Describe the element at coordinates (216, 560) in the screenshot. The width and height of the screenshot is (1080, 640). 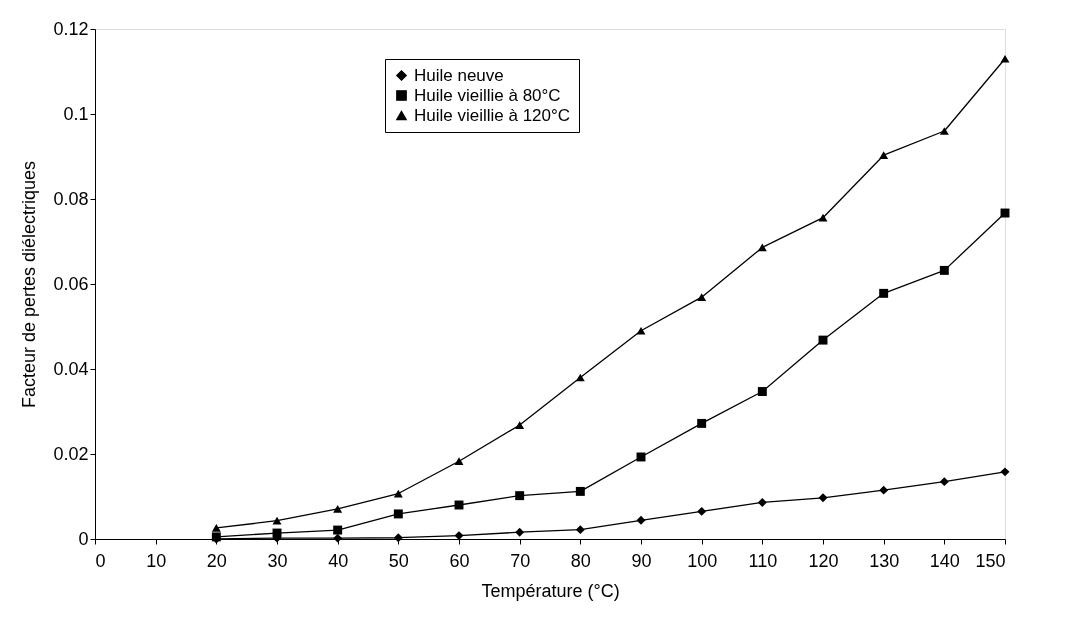
I see `x-tick-label: 20` at that location.